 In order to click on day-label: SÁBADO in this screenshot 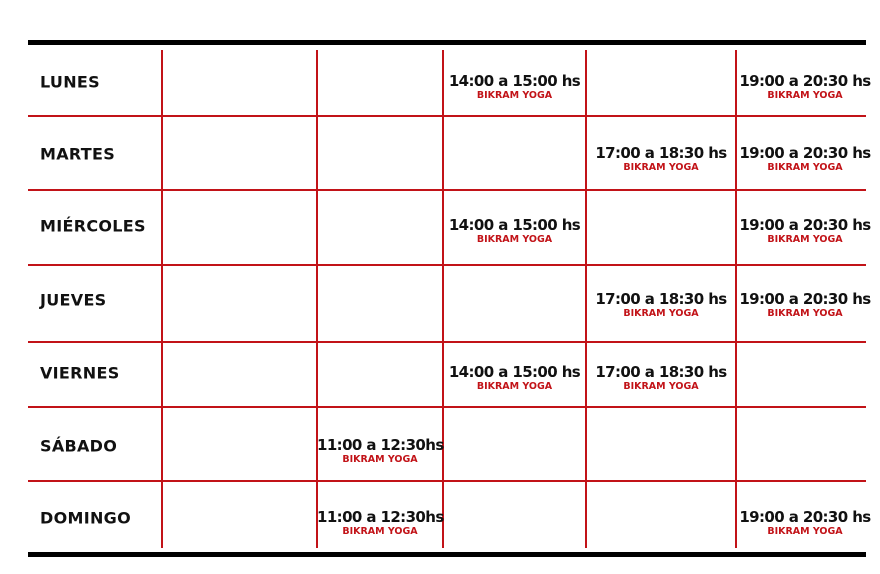, I will do `click(79, 446)`.